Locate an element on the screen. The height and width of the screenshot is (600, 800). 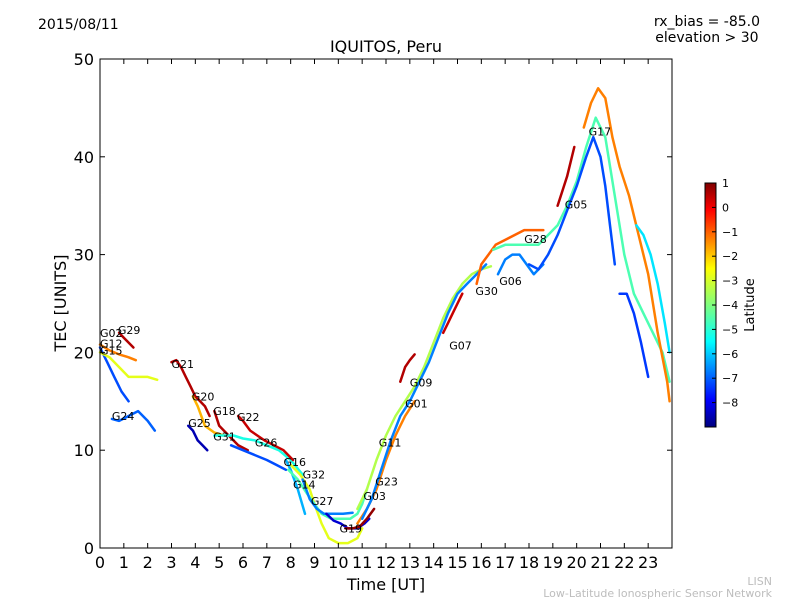
series-line-g03 is located at coordinates (360, 518).